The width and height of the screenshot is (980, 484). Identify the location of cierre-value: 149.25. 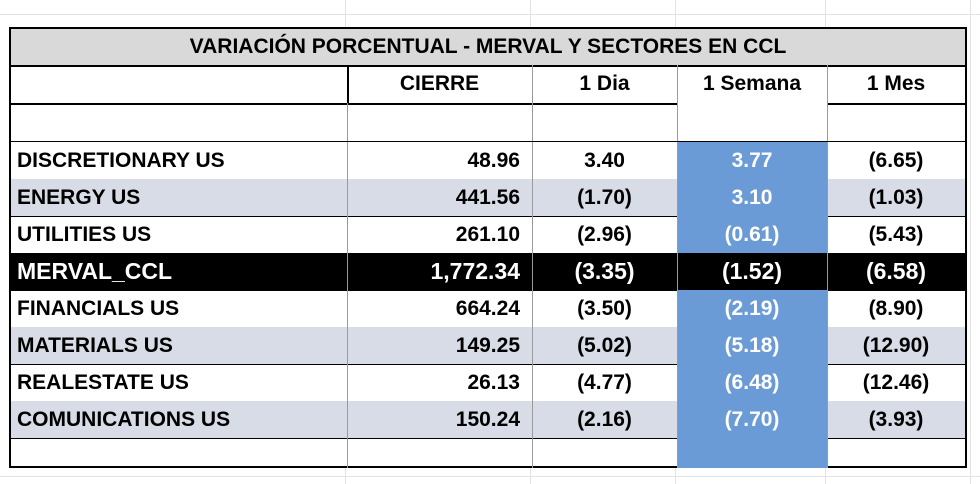
(487, 345).